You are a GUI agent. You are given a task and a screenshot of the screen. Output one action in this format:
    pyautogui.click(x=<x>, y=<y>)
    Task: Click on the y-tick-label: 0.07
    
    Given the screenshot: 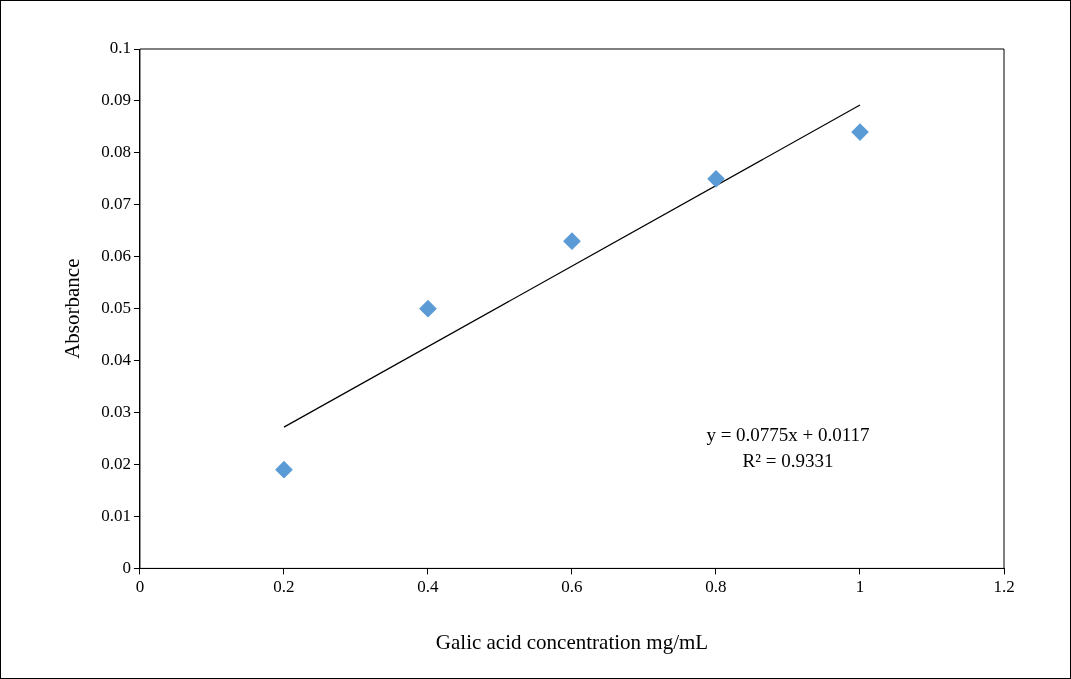 What is the action you would take?
    pyautogui.click(x=116, y=204)
    